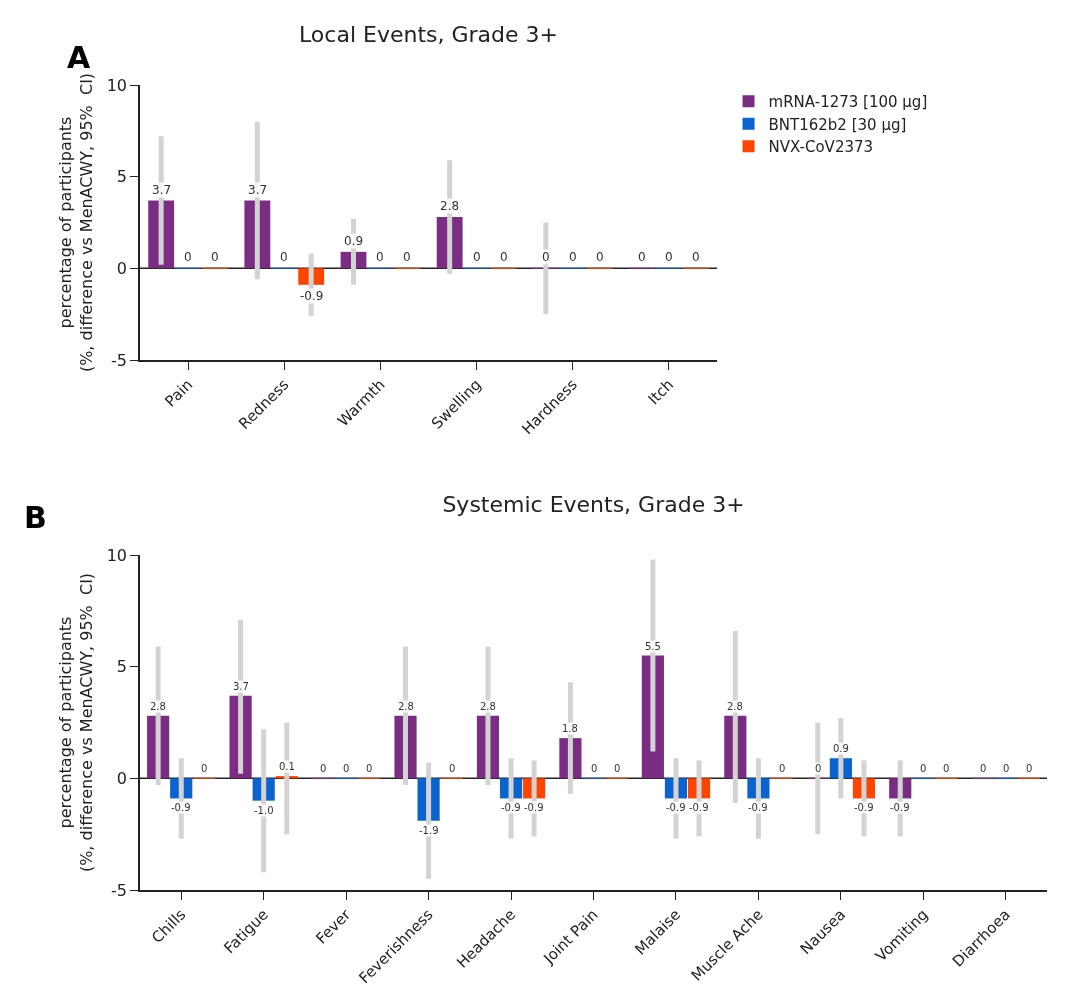 The height and width of the screenshot is (1000, 1077). I want to click on chart-title: Local Events, Grade 3+, so click(428, 34).